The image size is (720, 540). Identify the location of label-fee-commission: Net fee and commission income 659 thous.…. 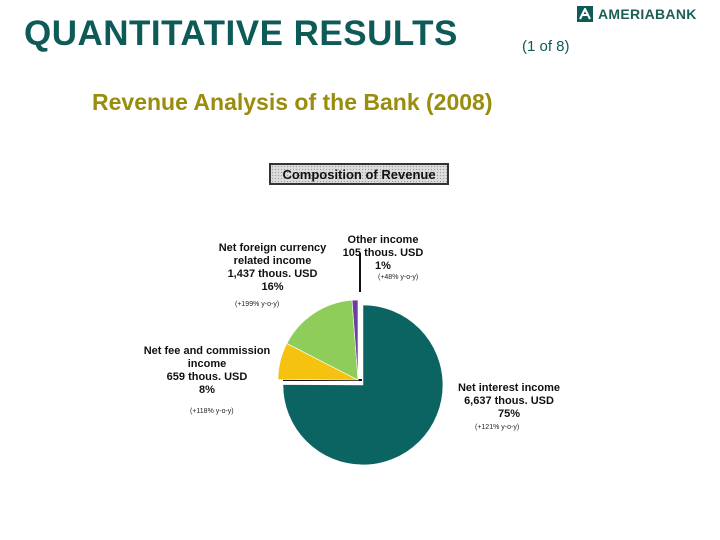
(207, 371).